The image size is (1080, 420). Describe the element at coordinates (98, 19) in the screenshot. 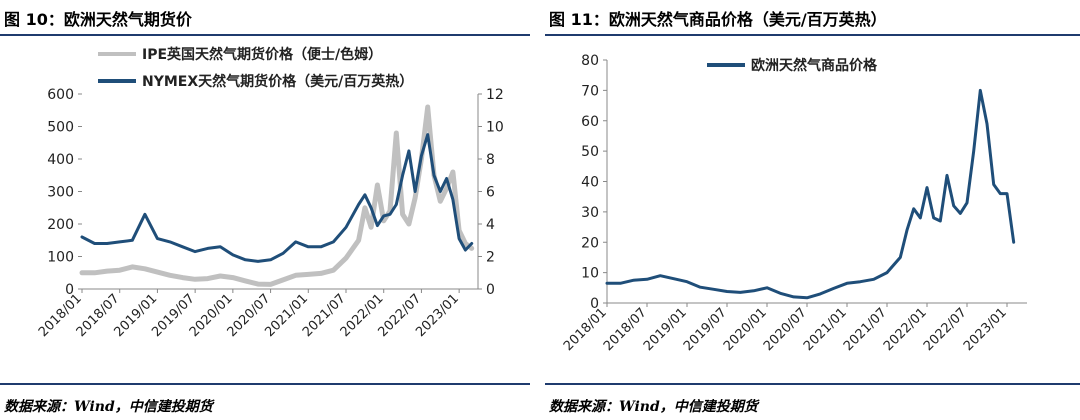

I see `figure-10-title: 图 10：欧洲天然气期货价` at that location.